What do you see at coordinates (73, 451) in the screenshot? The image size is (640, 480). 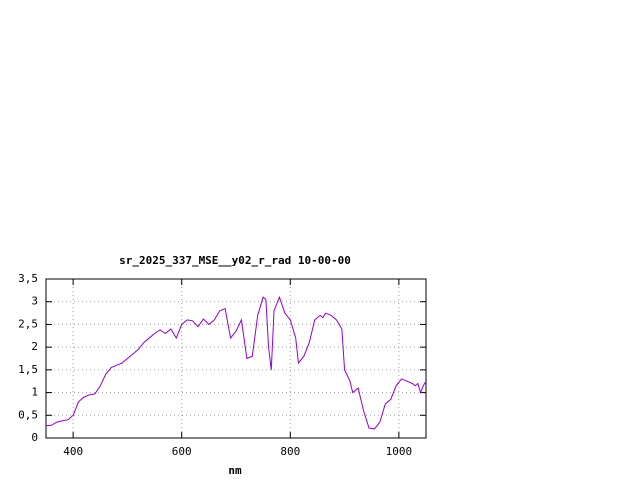 I see `x-tick-label: 400` at bounding box center [73, 451].